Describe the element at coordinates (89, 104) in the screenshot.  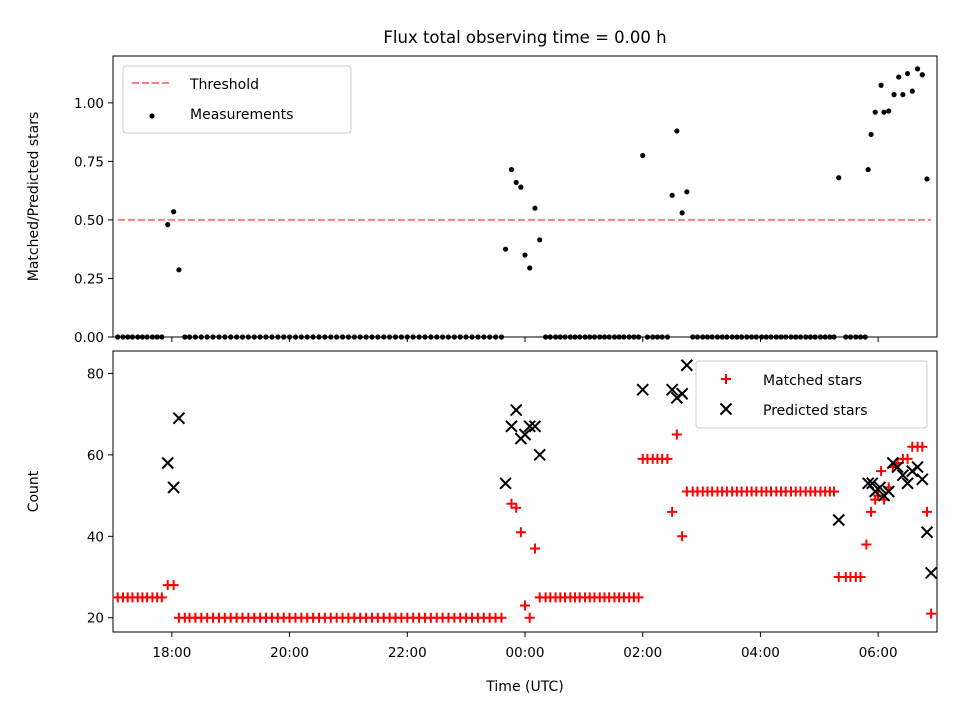
I see `top-ytick-label: 1.00` at that location.